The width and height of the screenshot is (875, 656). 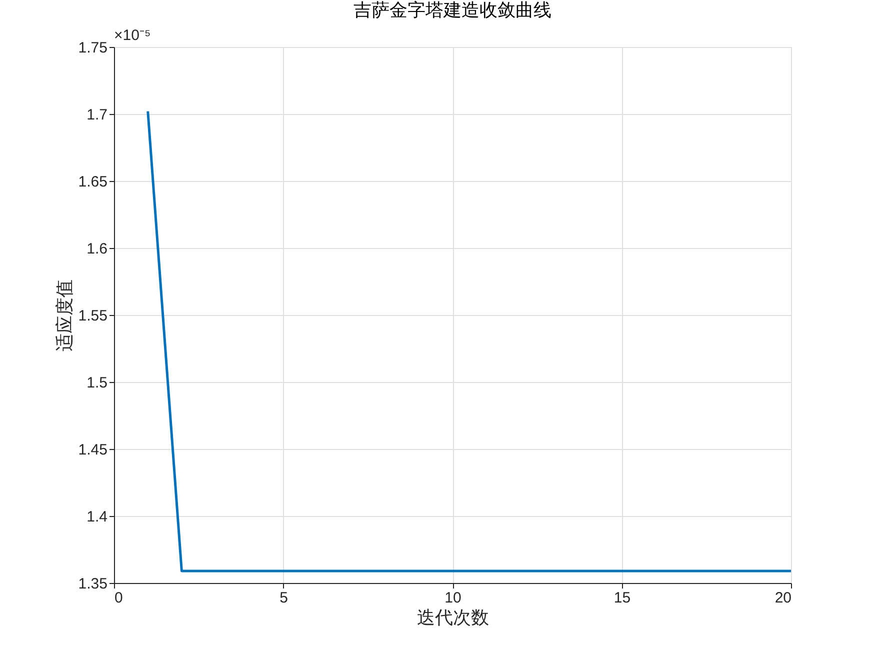 I want to click on x-axis-title: 迭代次数, so click(x=453, y=618).